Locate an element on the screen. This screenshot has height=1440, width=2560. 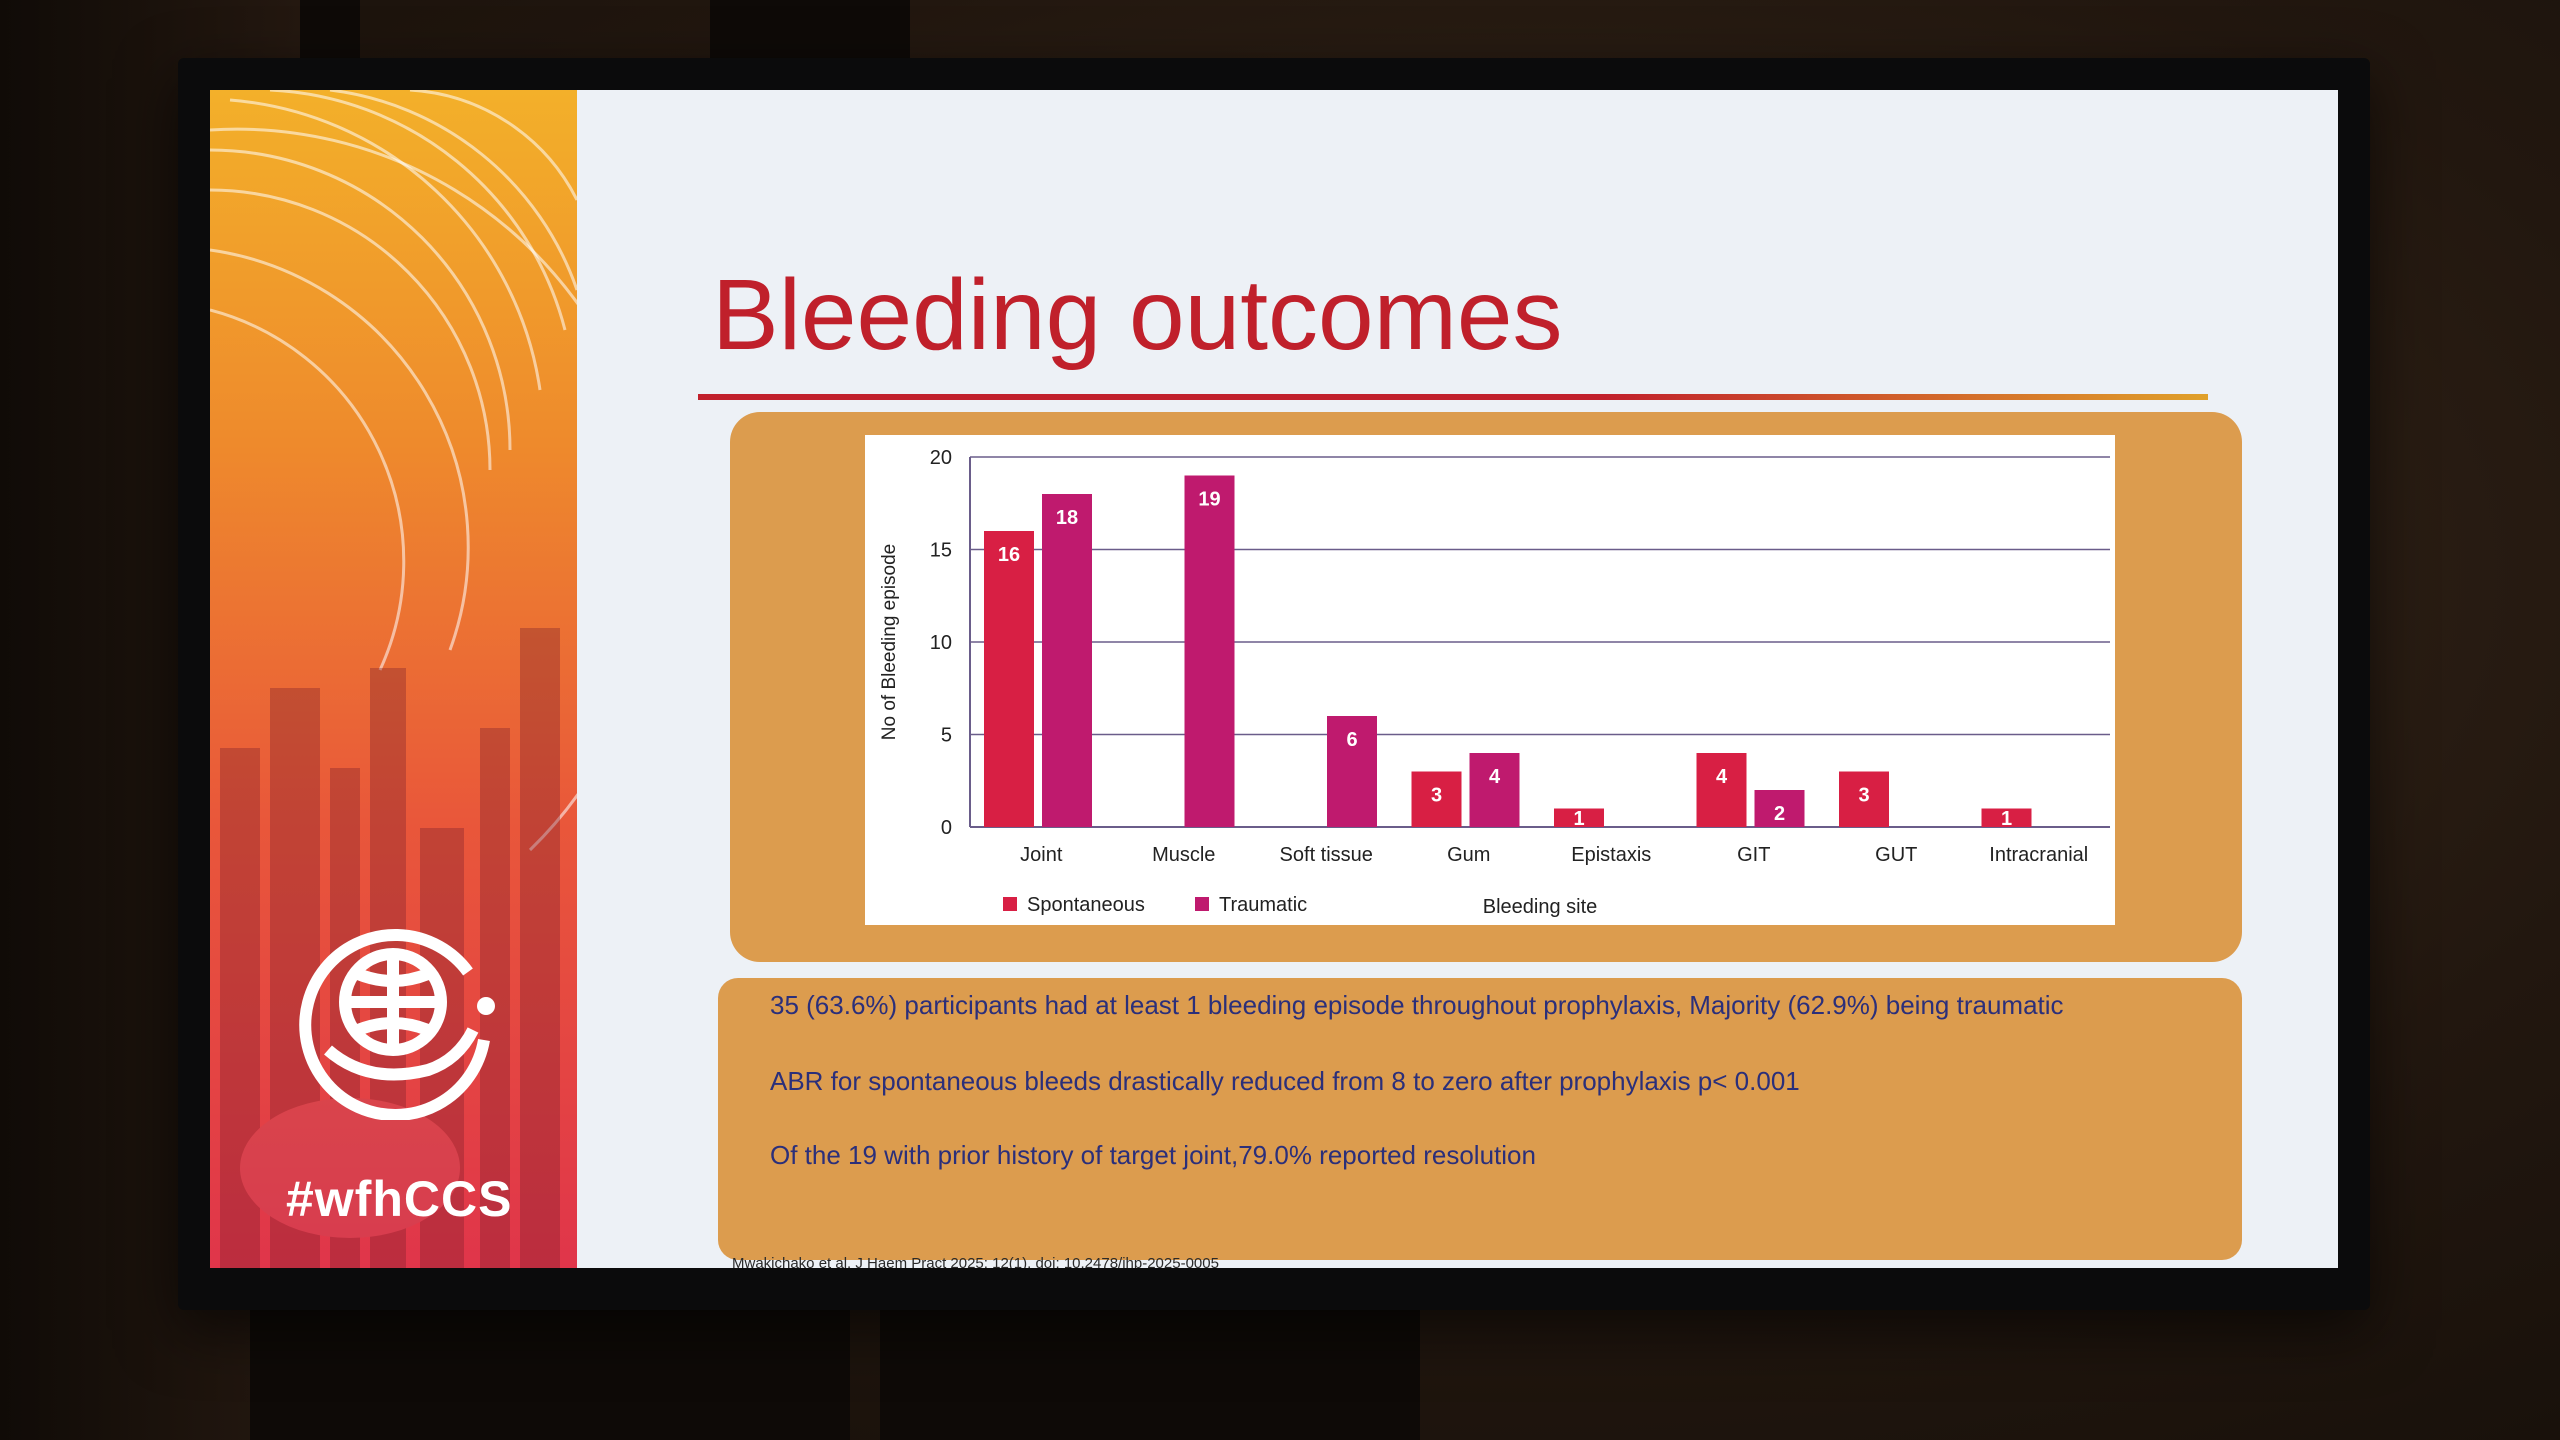
y-tick-label: 10 is located at coordinates (941, 643).